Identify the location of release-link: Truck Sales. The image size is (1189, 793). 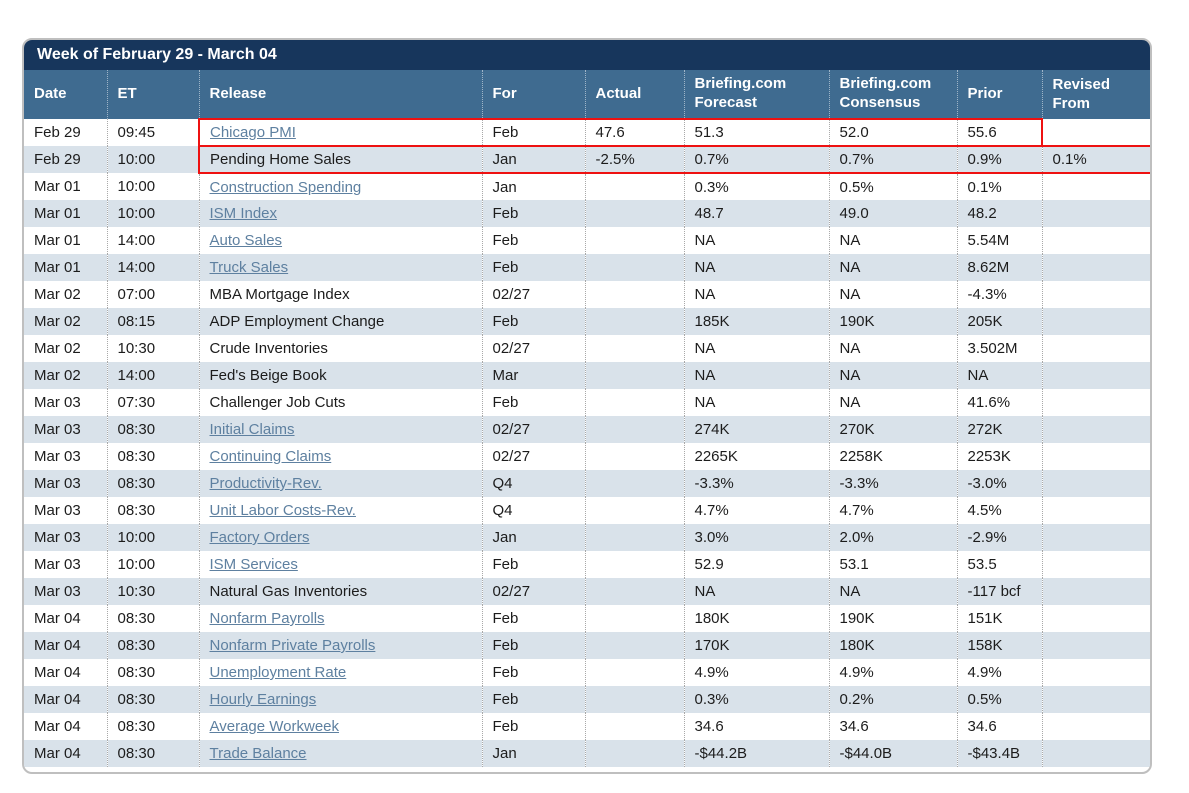
(249, 267).